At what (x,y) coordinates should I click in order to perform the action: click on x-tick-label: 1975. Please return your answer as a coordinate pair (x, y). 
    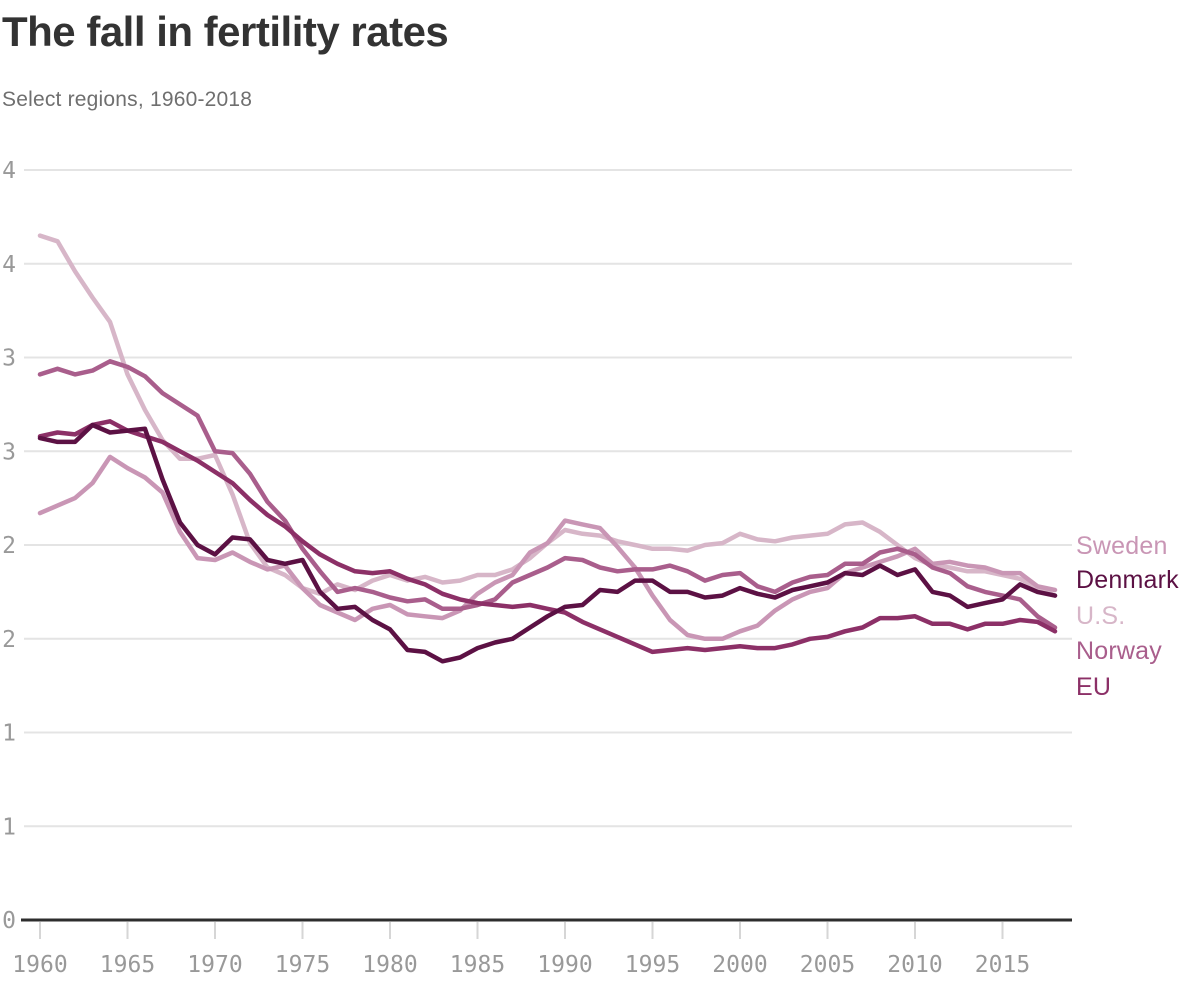
    Looking at the image, I should click on (302, 965).